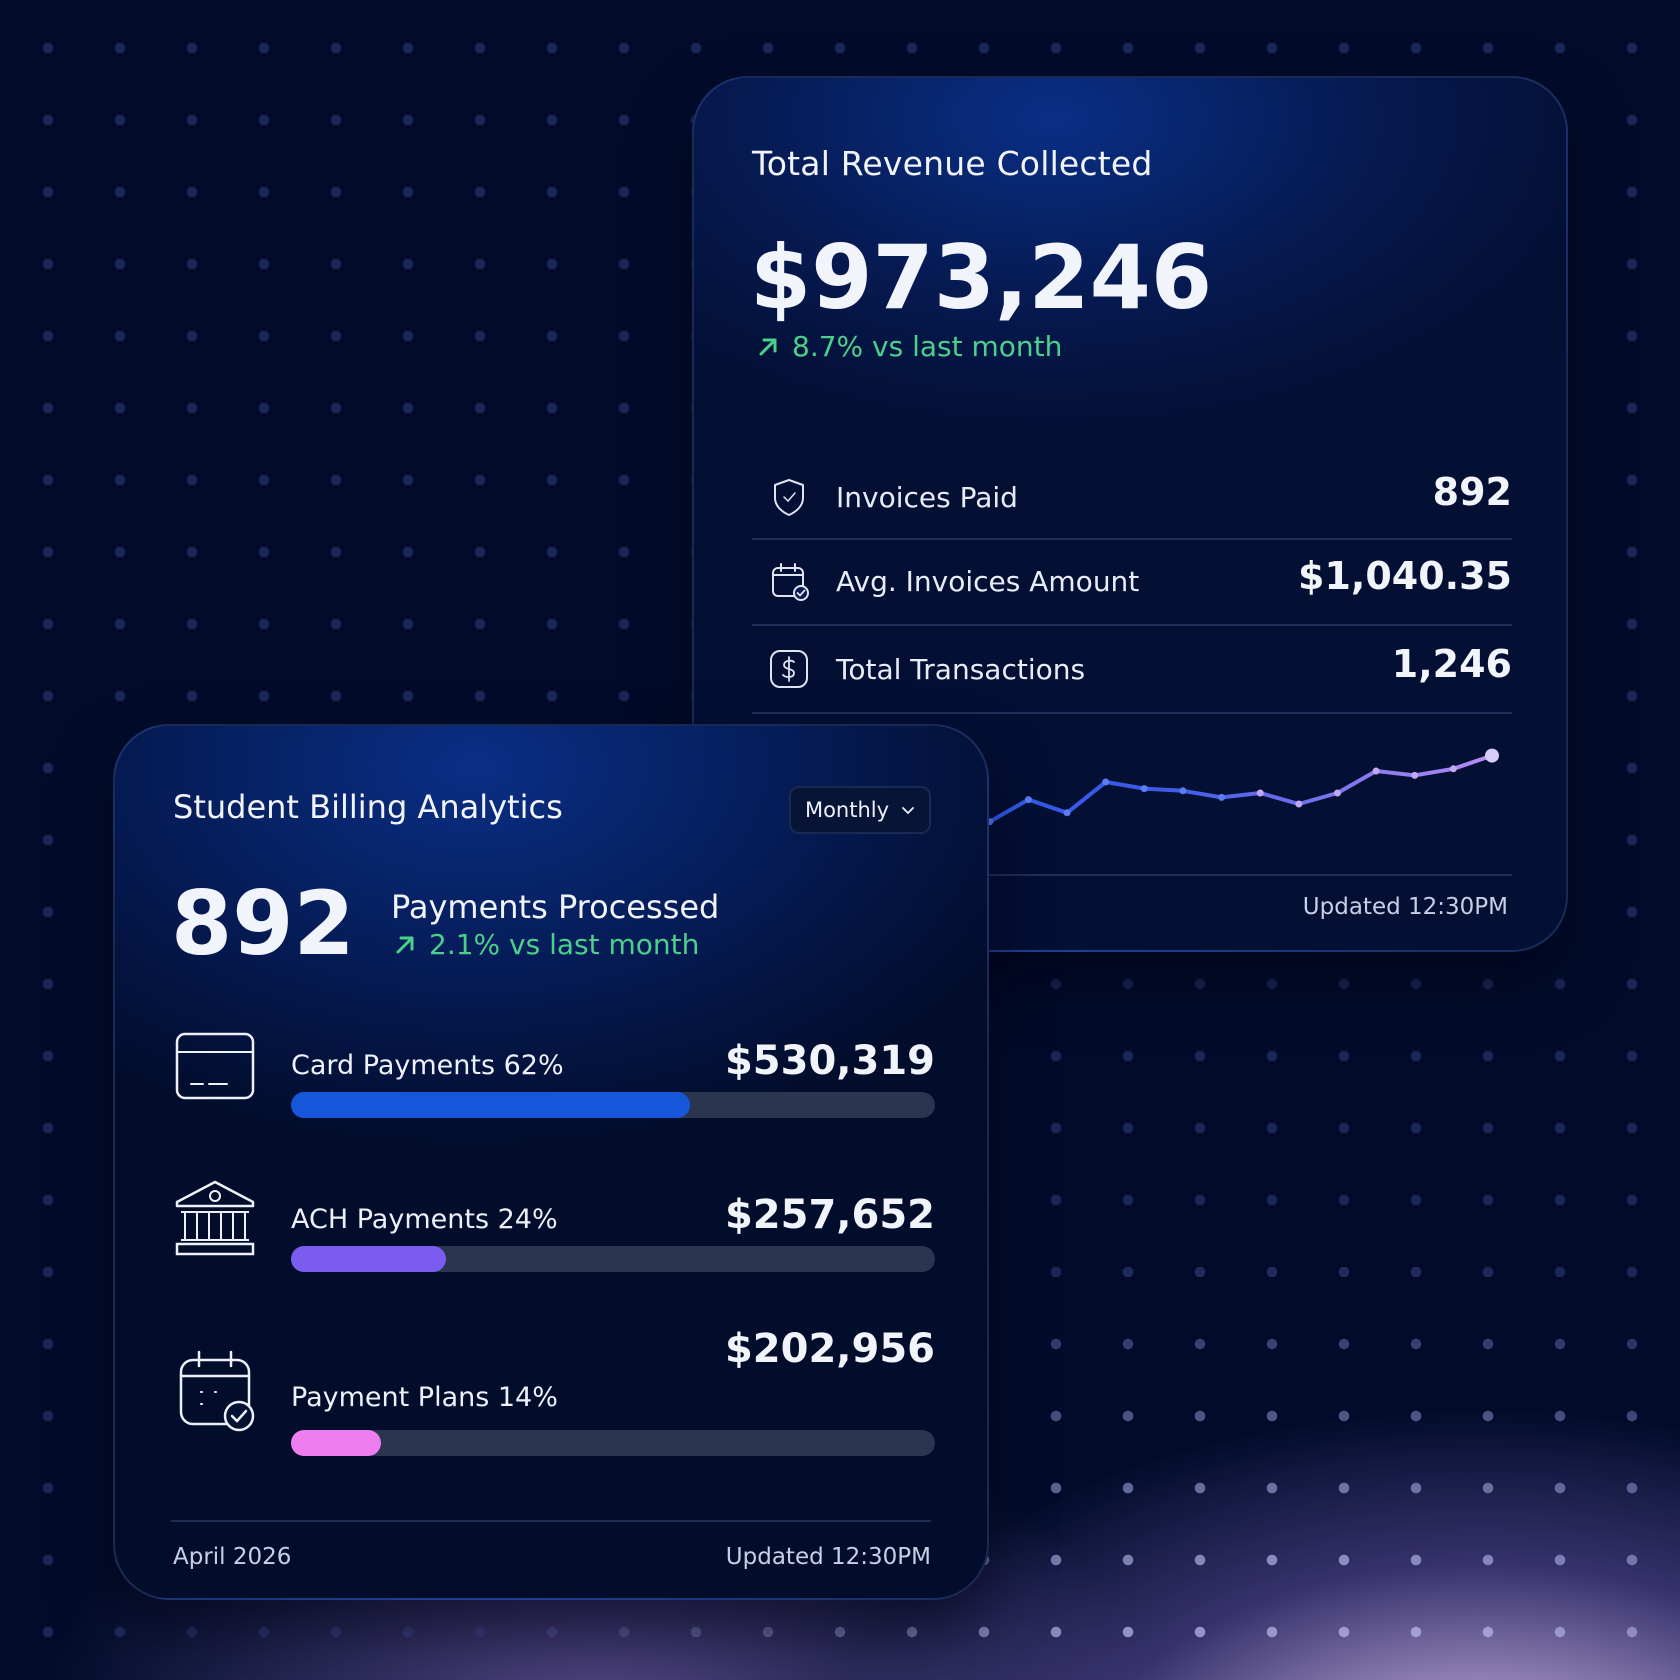  What do you see at coordinates (927, 346) in the screenshot?
I see `revenue-trend-text: 8.7% vs last month` at bounding box center [927, 346].